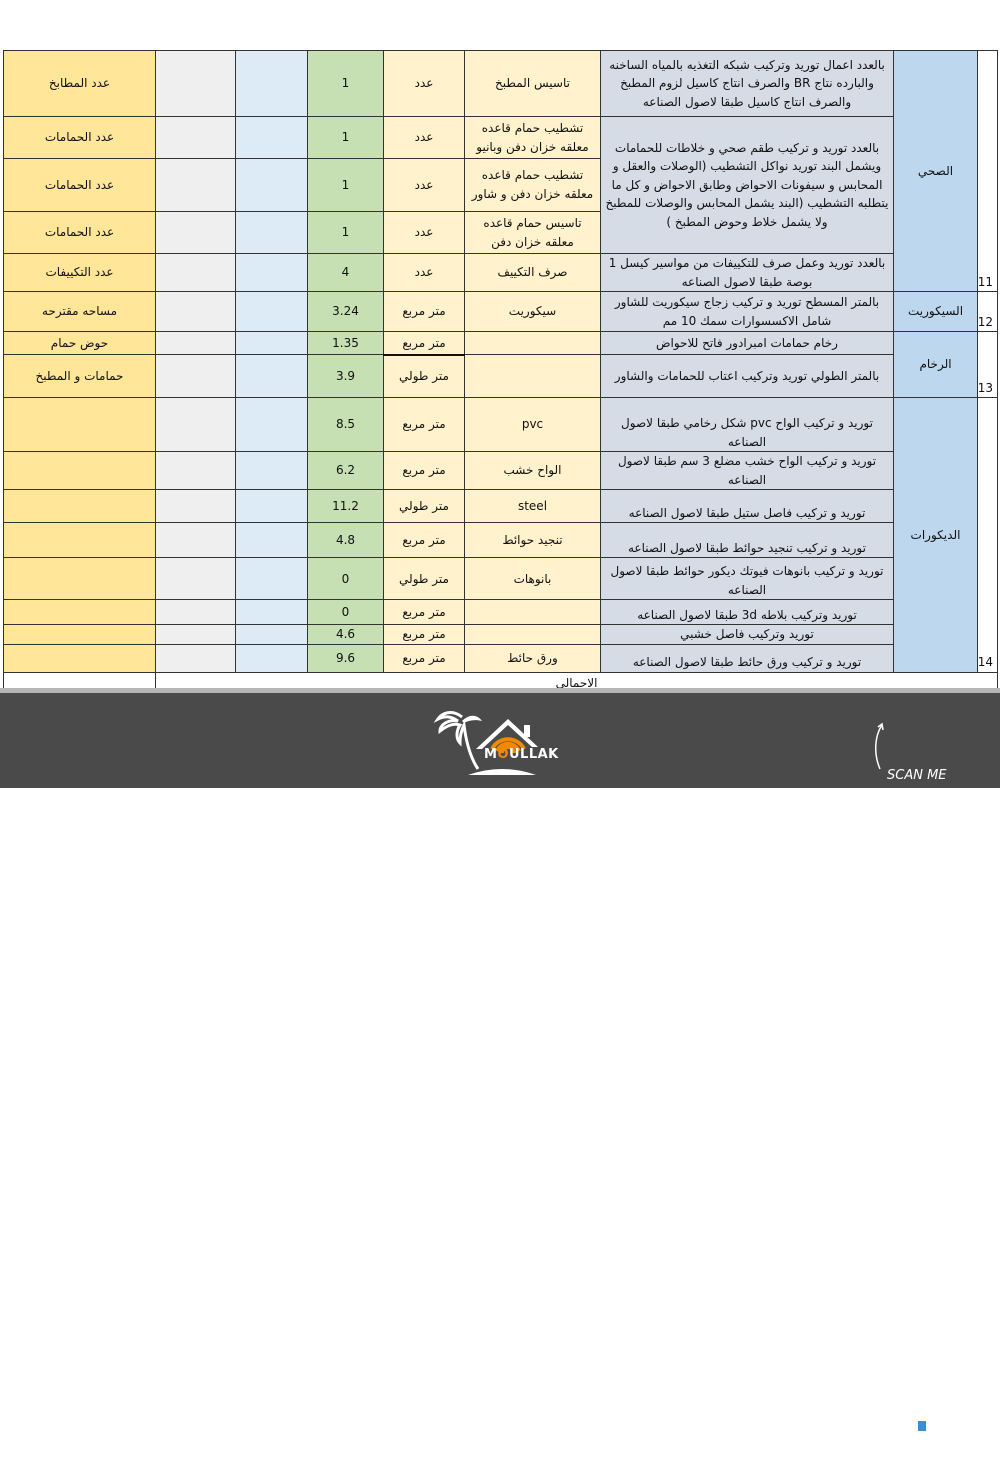 The image size is (1000, 1461). I want to click on note-cell: عدد التكييفات, so click(79, 272).